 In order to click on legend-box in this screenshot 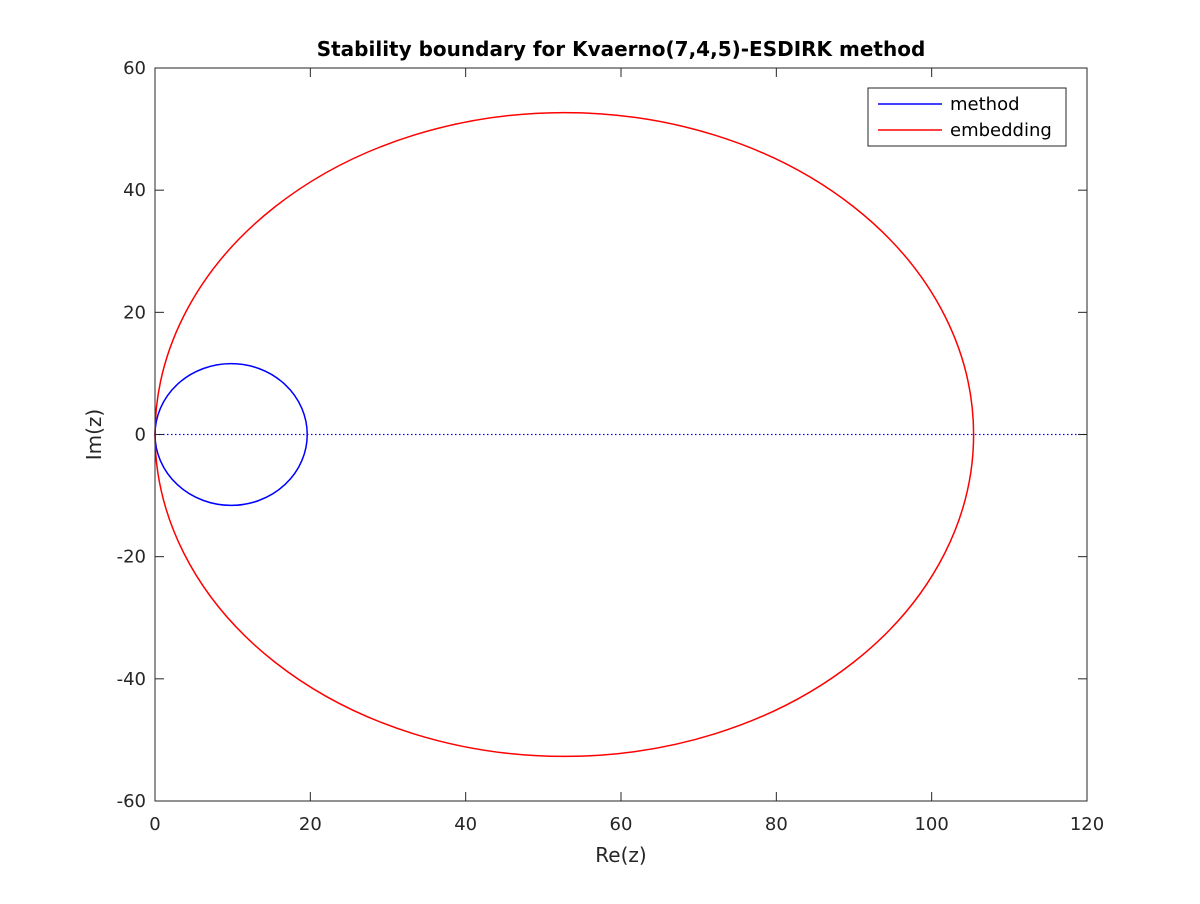, I will do `click(967, 117)`.